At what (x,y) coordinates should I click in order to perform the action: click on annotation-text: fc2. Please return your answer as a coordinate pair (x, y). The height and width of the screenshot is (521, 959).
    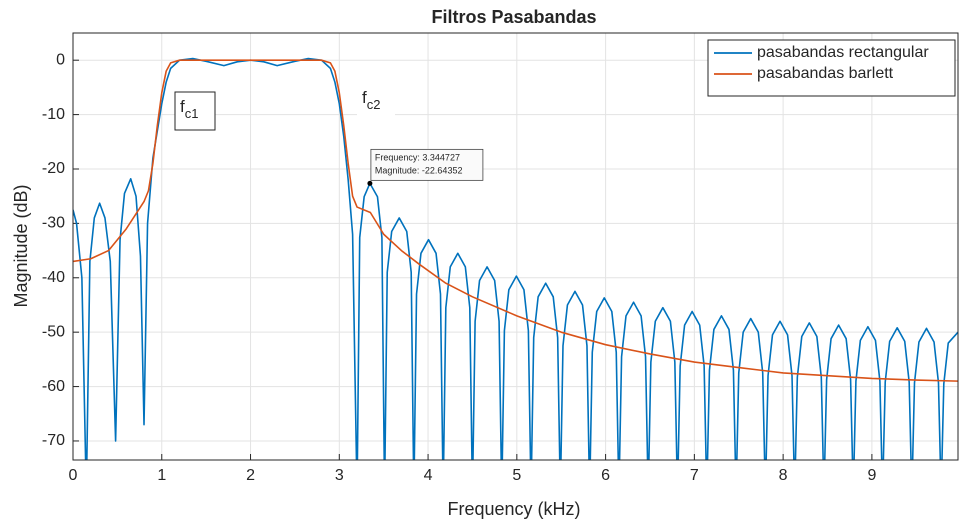
    Looking at the image, I should click on (371, 100).